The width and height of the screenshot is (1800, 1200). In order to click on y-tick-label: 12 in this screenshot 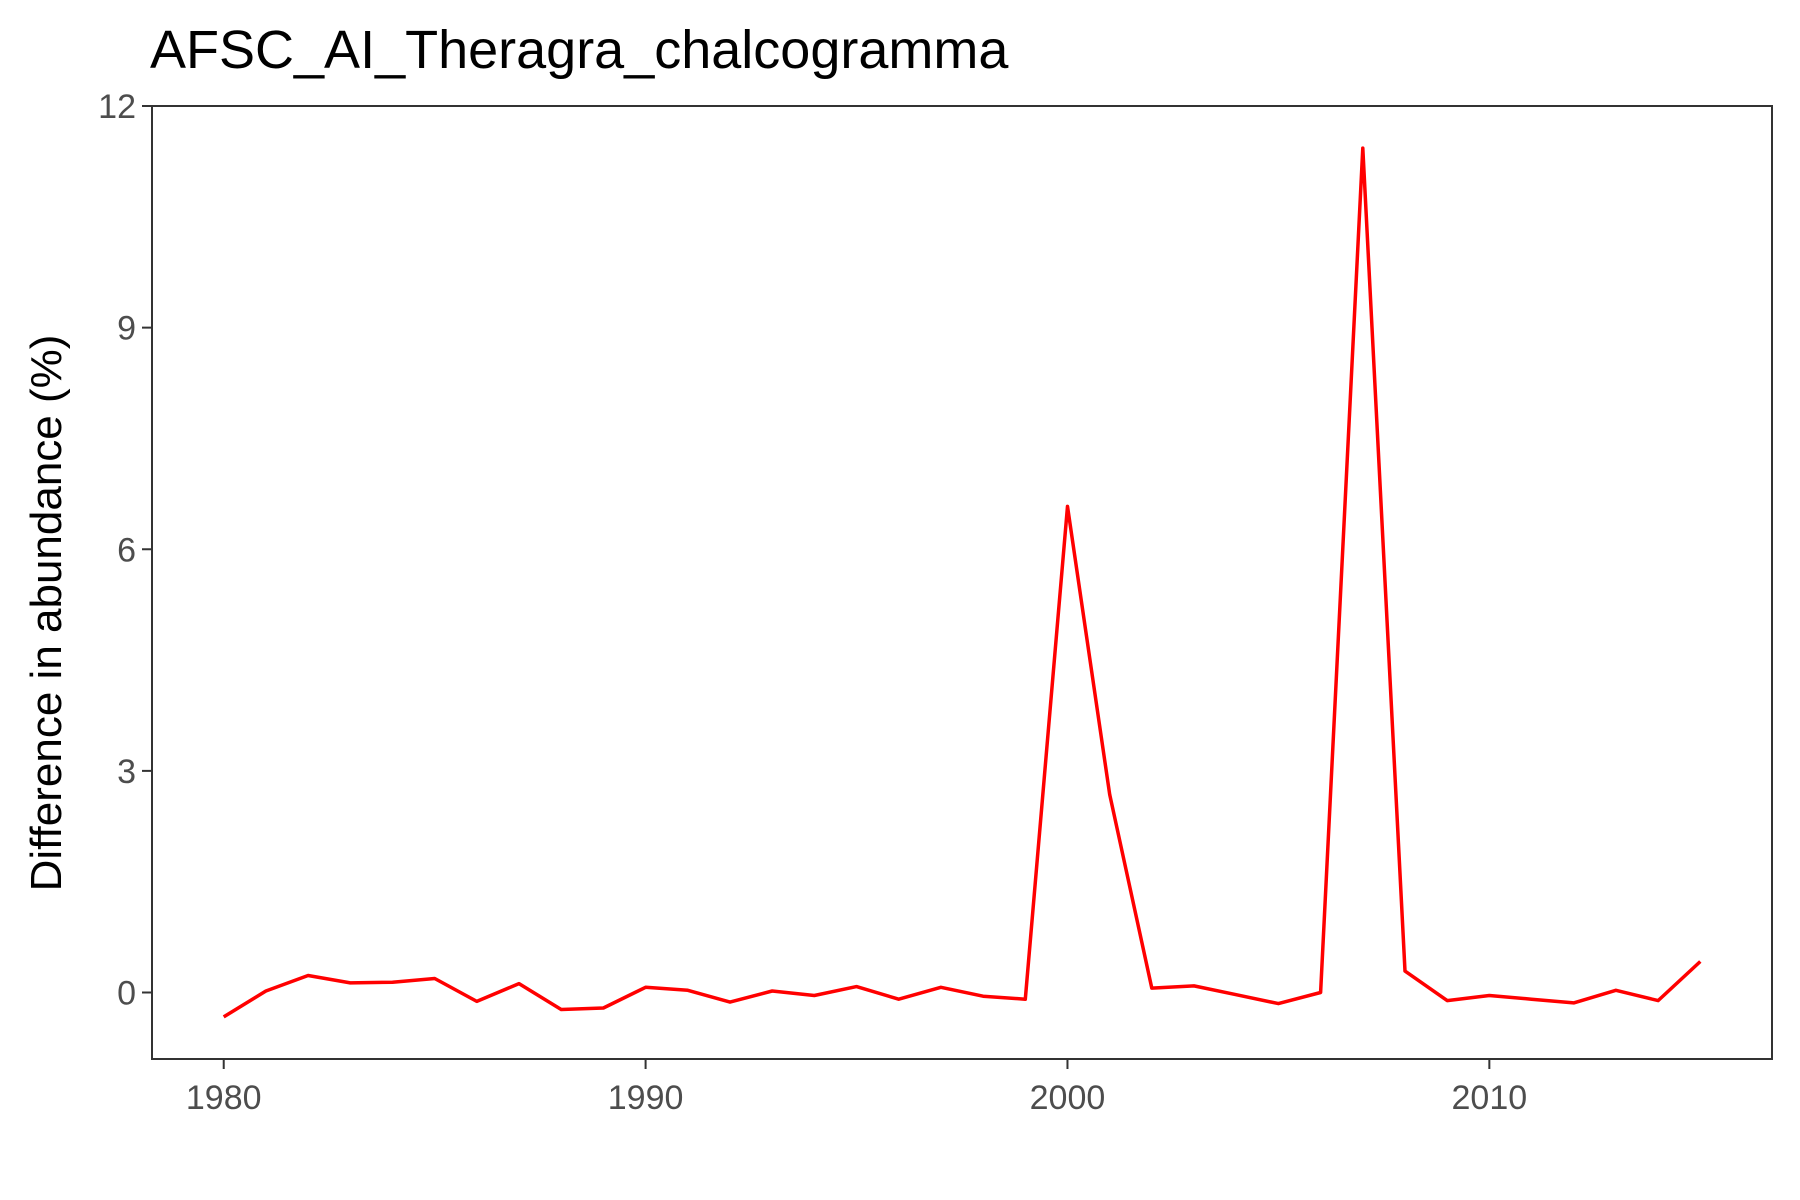, I will do `click(117, 107)`.